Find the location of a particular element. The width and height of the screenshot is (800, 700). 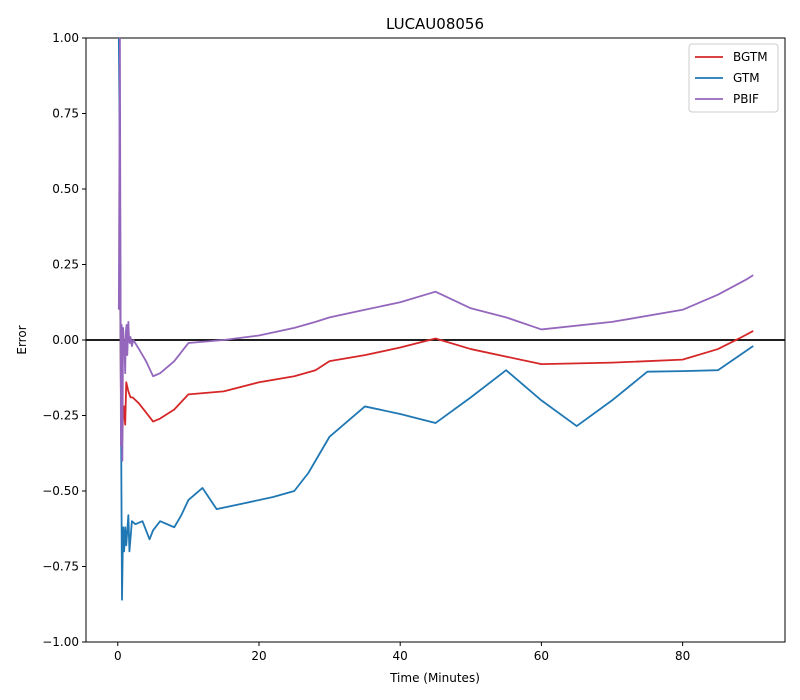

y-axis-ticks: −1.00 −0.75 −0.50 −0.25 0.00 0.25 0.50 0.75 1.00 is located at coordinates (64, 340).